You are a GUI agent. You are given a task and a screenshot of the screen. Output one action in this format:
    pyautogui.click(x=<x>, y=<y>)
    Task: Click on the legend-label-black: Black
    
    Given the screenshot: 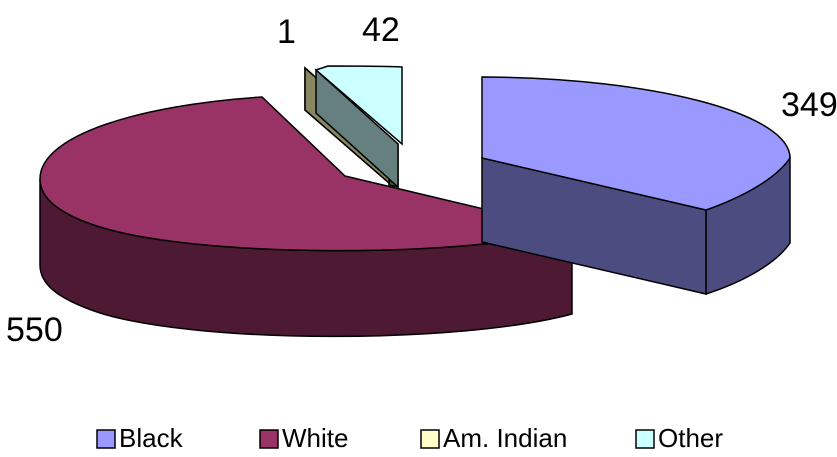 What is the action you would take?
    pyautogui.click(x=151, y=438)
    